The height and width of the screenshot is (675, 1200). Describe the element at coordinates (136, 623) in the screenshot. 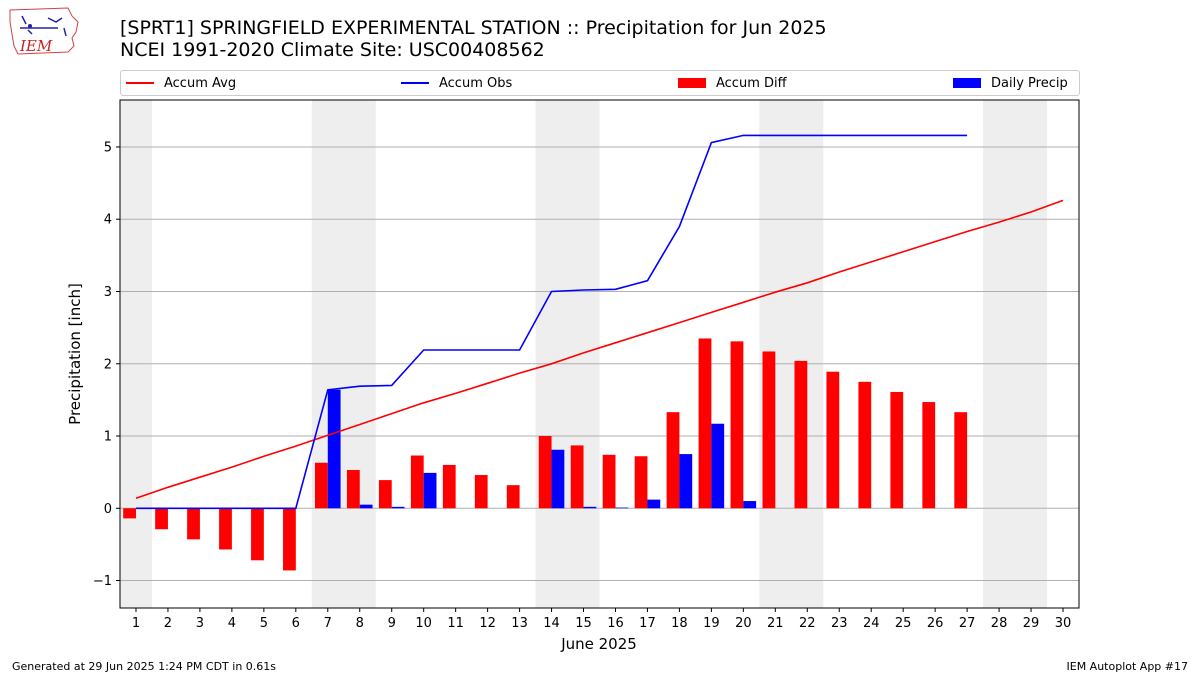

I see `x-tick-label: 1` at that location.